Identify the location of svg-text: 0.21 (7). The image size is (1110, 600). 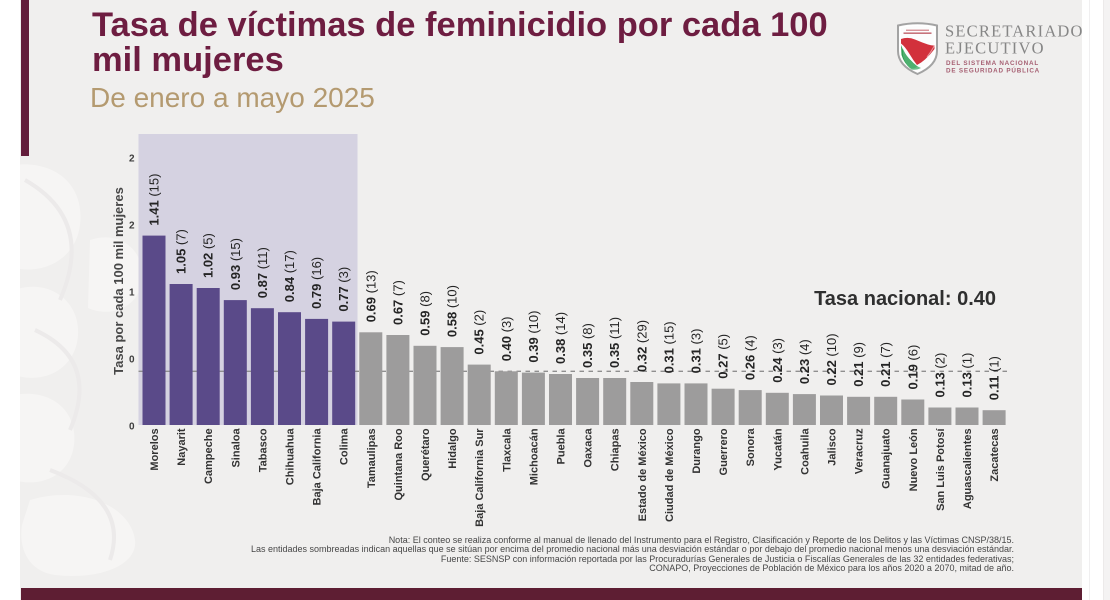
(885, 364).